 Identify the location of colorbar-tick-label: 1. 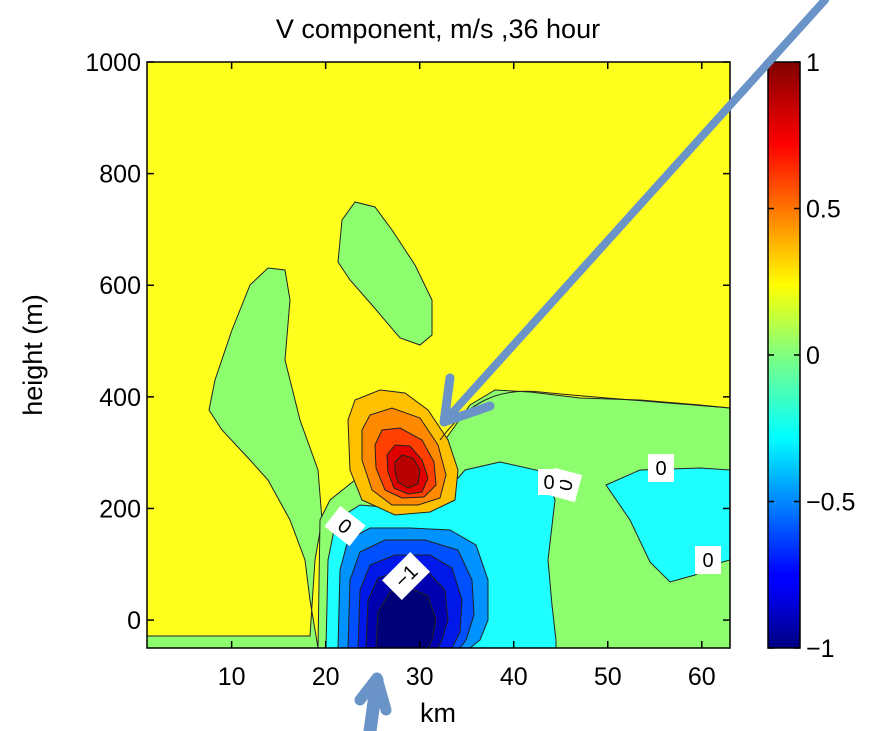
(813, 63).